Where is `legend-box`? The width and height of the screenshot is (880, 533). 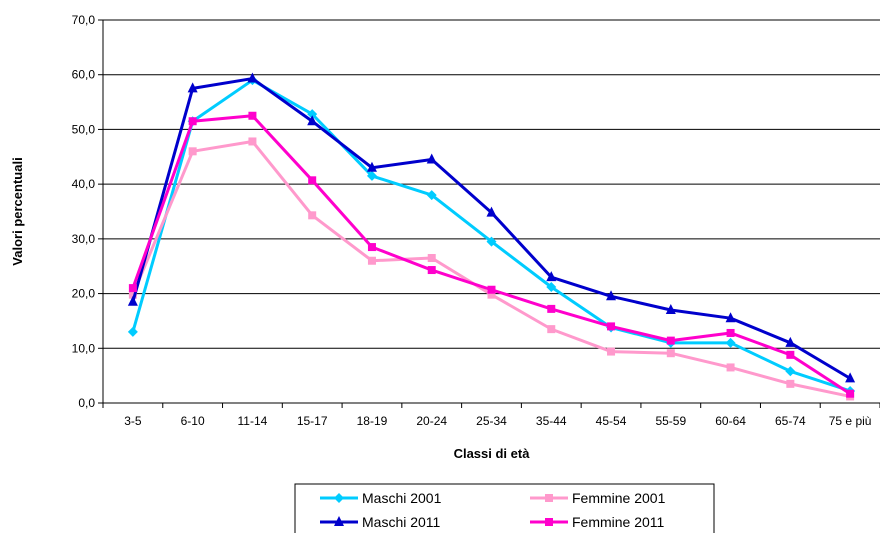 legend-box is located at coordinates (504, 508).